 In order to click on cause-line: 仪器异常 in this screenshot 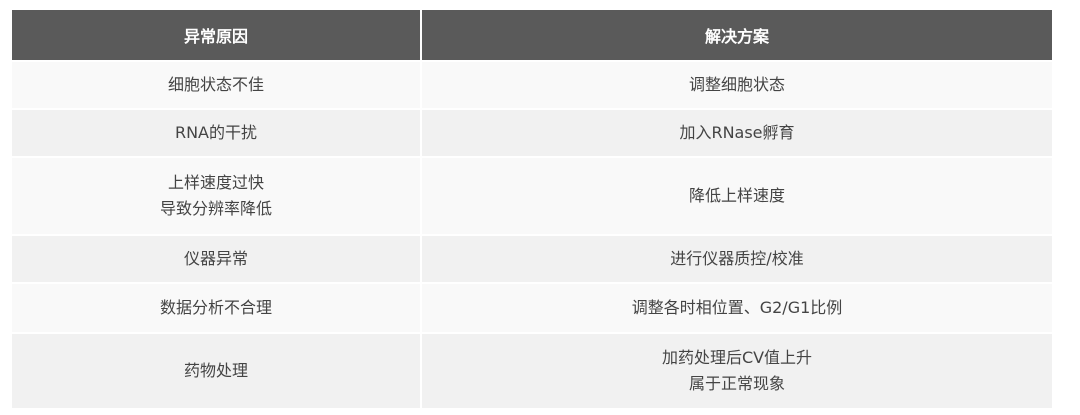, I will do `click(215, 258)`.